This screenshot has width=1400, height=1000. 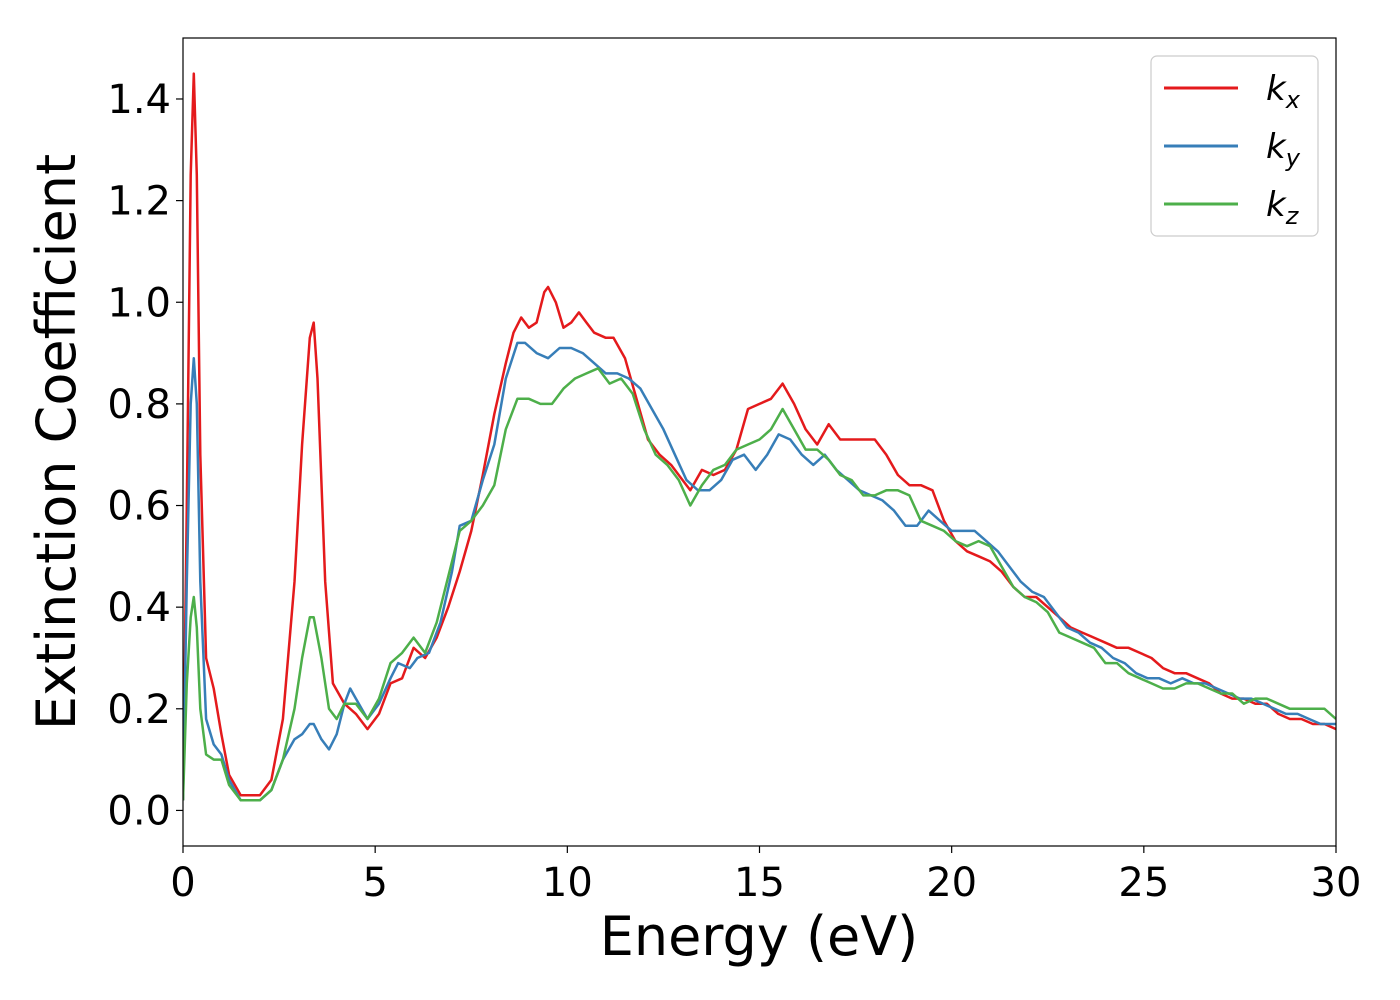 What do you see at coordinates (374, 883) in the screenshot?
I see `x-tick-label: 5` at bounding box center [374, 883].